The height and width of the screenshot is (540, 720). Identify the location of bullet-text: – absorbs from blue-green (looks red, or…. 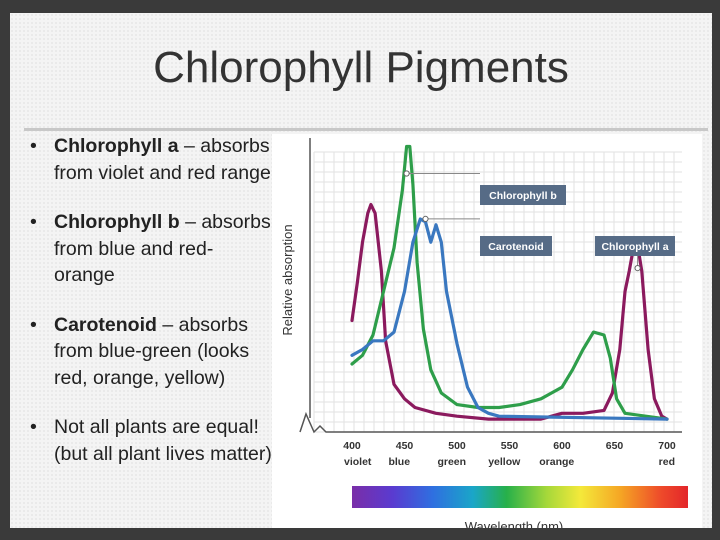
(152, 351).